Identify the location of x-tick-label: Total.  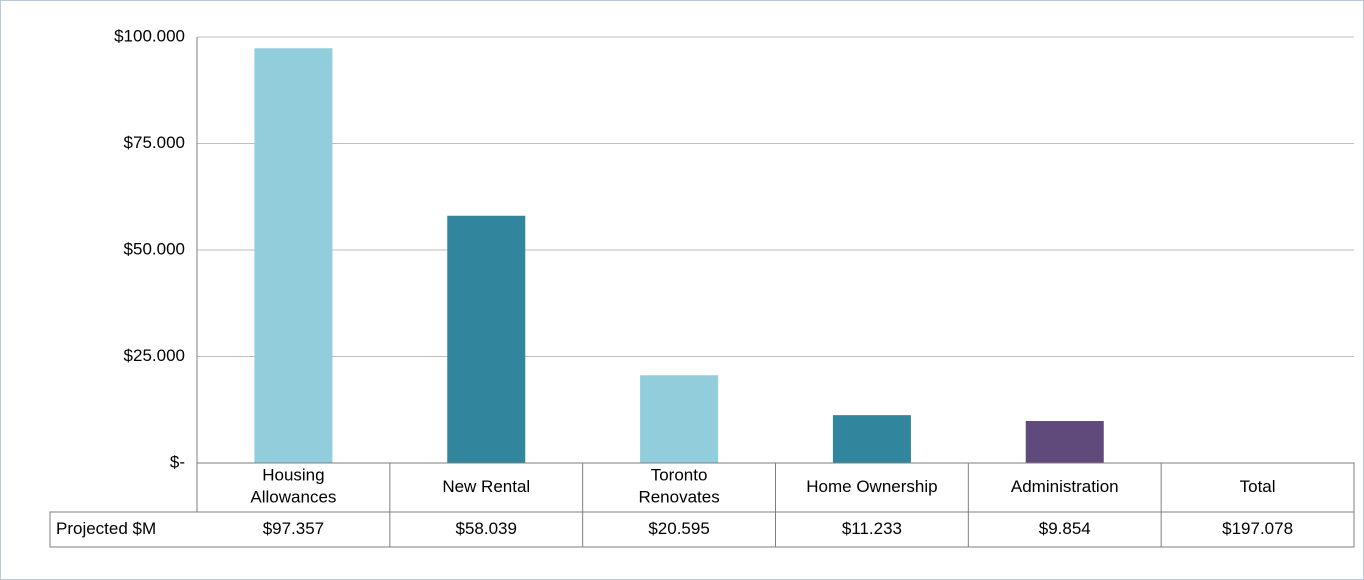
(1258, 486).